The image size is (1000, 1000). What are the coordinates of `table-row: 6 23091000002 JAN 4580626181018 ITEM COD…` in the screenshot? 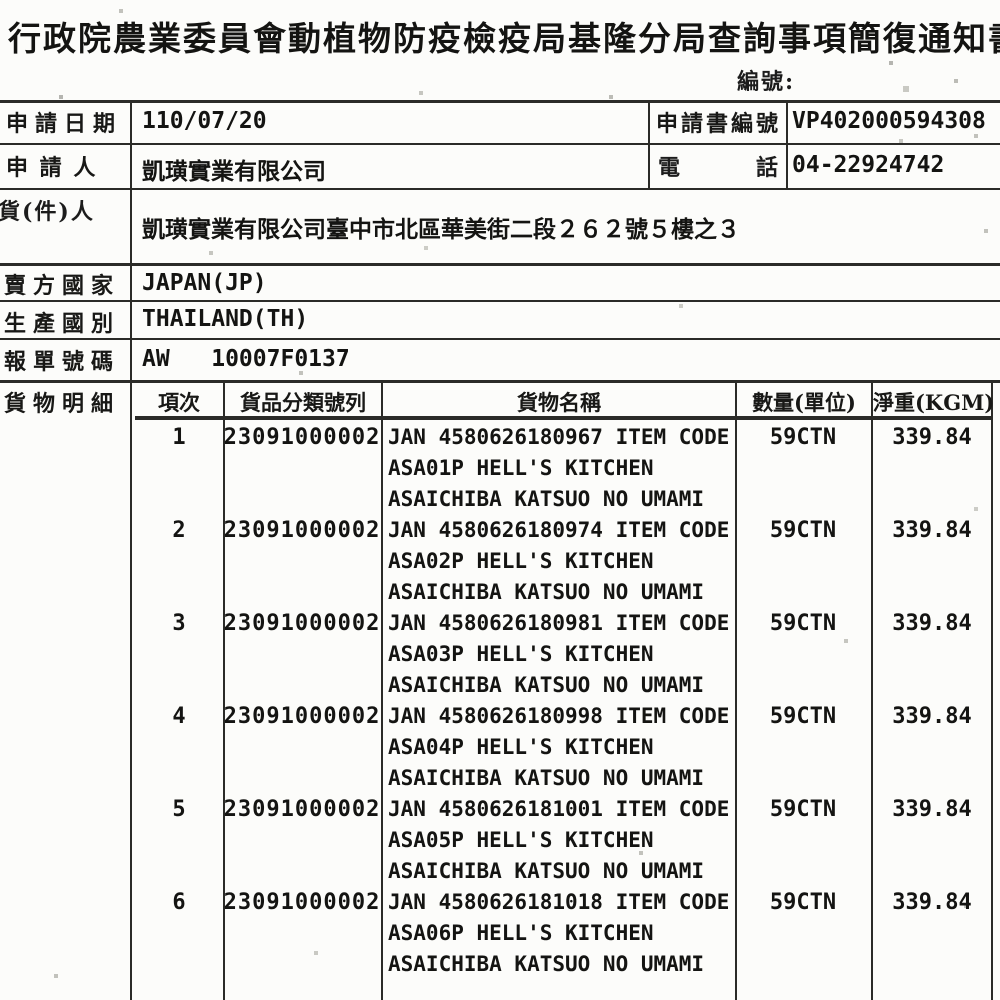 It's located at (564, 933).